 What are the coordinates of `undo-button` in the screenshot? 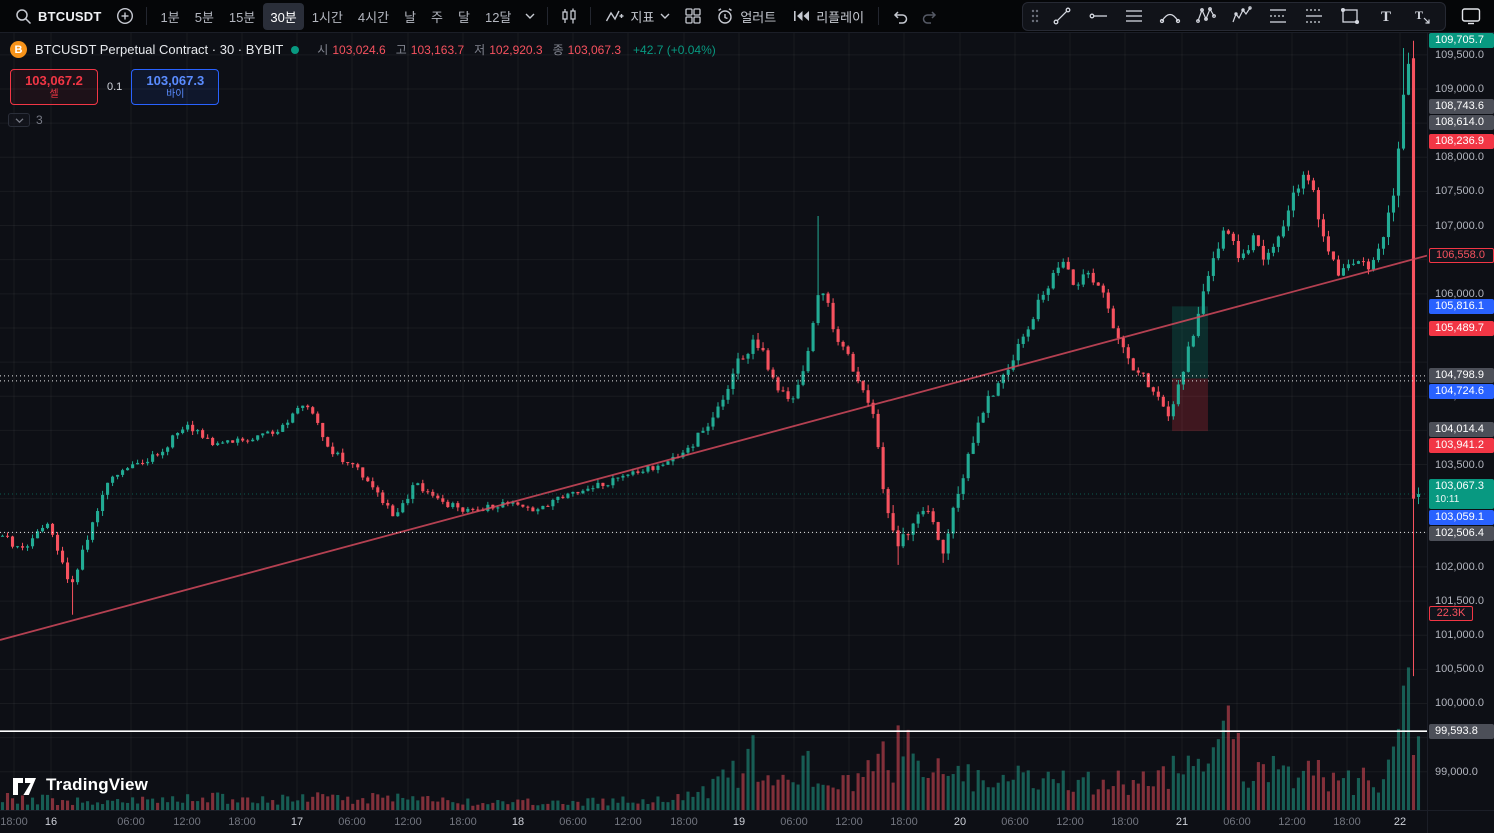 It's located at (900, 16).